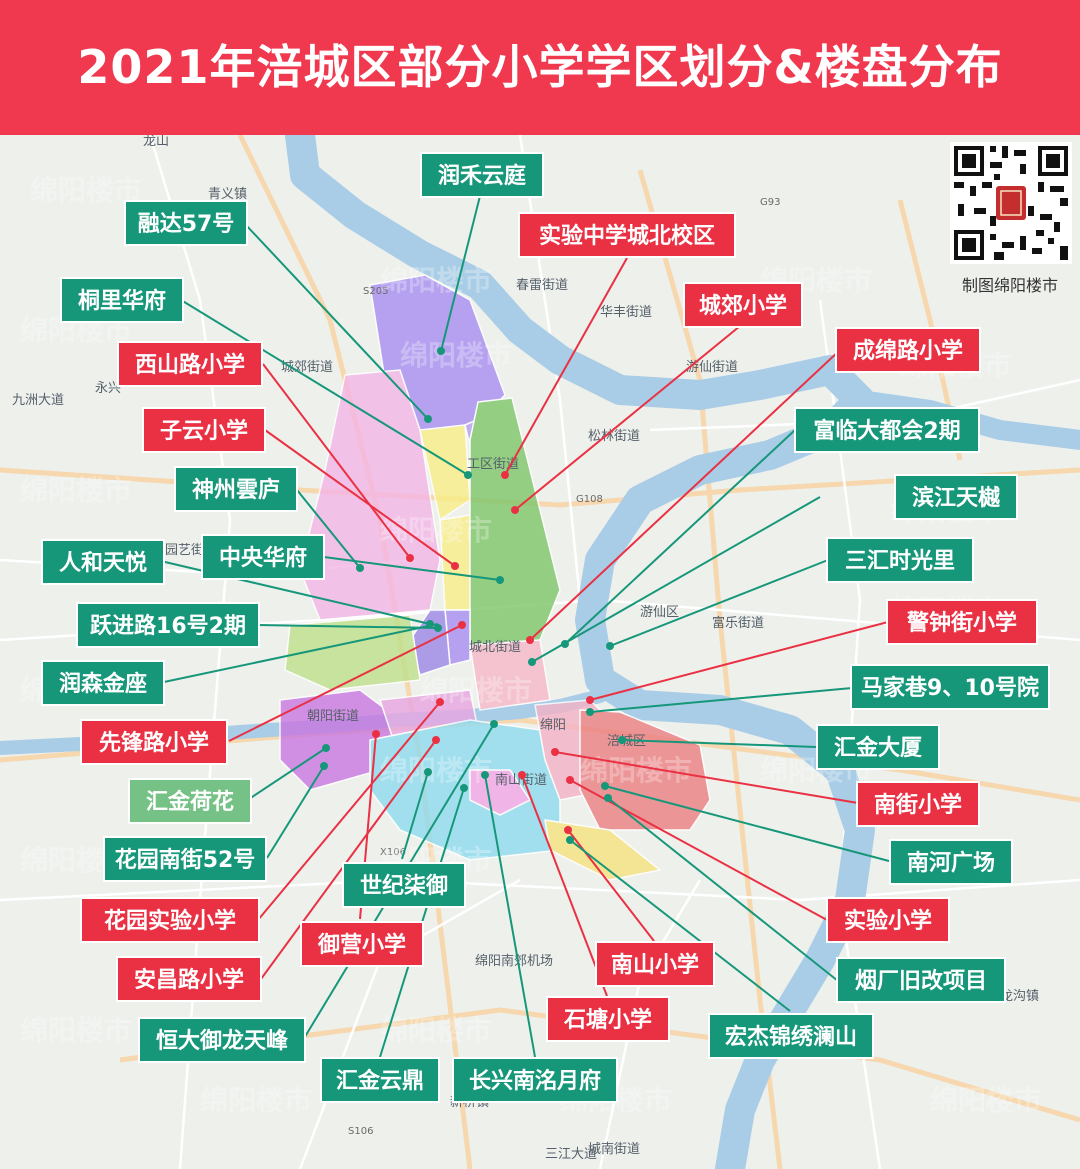  What do you see at coordinates (236, 489) in the screenshot?
I see `estate-label-shenzhou-yunlu: 神州雲庐` at bounding box center [236, 489].